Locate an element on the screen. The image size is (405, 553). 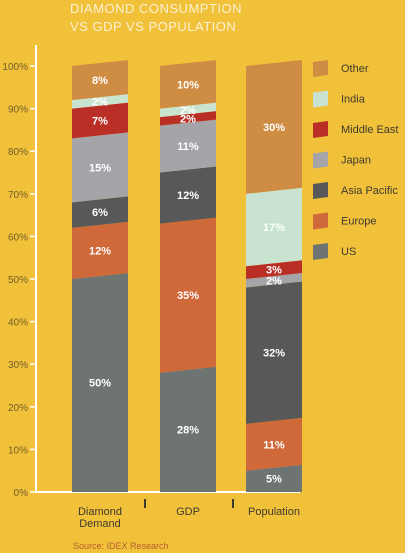
data-label: 28% is located at coordinates (188, 430).